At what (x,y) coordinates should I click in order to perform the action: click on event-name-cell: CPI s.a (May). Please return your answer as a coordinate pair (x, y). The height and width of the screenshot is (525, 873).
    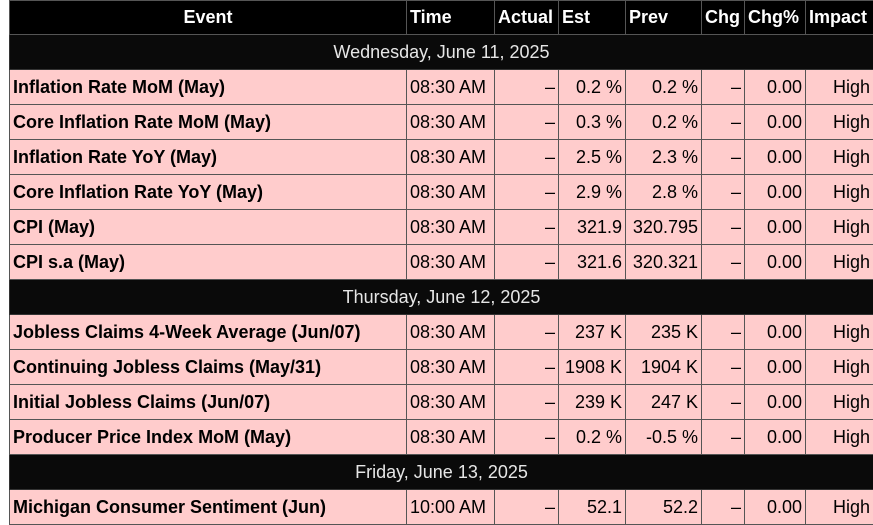
    Looking at the image, I should click on (208, 262).